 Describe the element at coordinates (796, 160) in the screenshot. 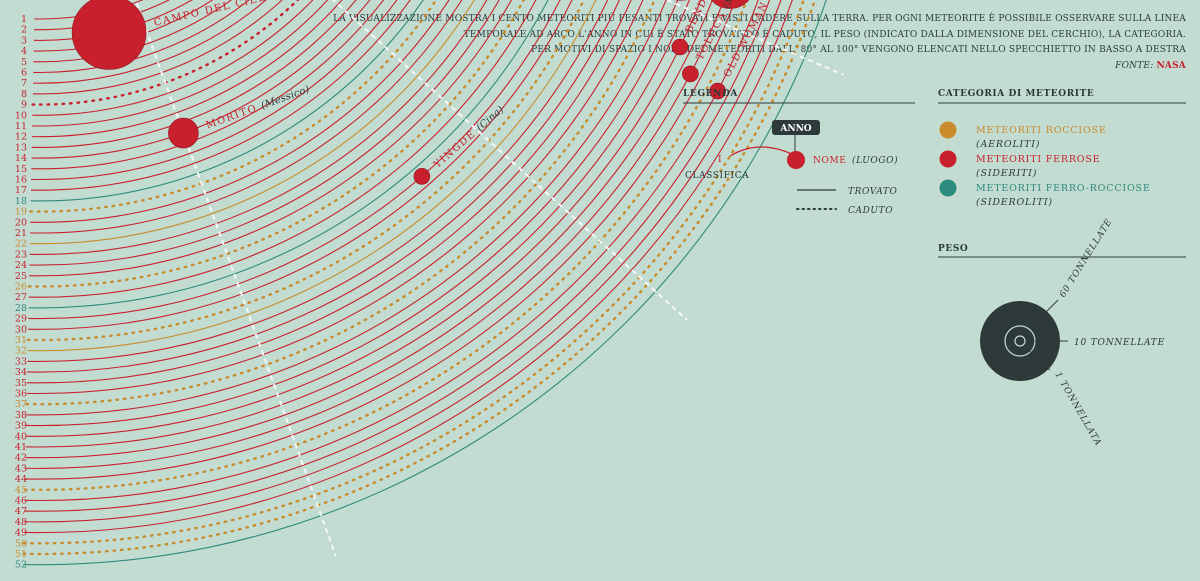

I see `legend-dot` at that location.